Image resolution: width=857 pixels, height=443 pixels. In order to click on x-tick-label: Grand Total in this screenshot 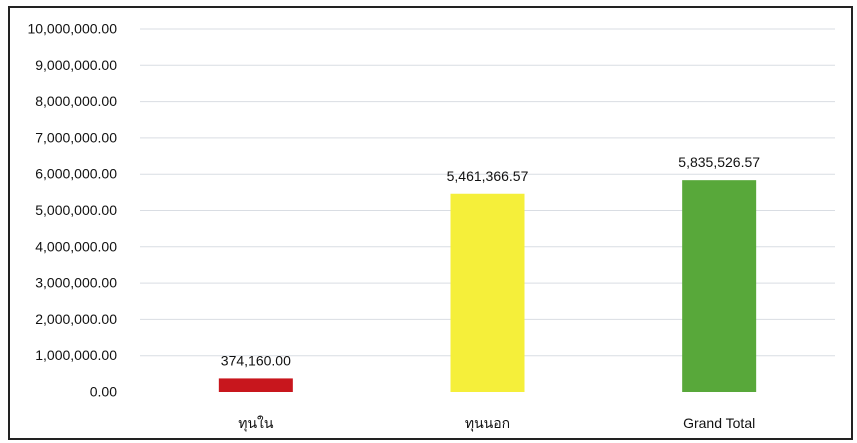, I will do `click(719, 423)`.